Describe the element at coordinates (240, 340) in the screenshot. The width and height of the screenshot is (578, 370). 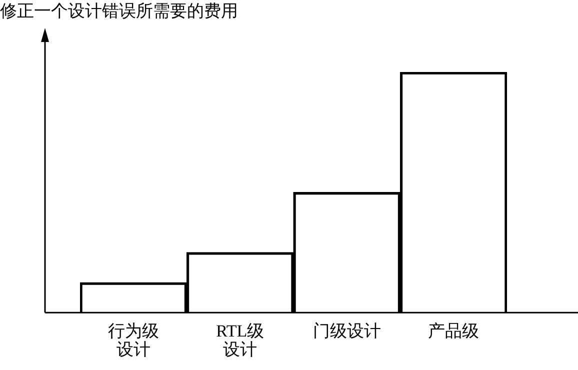
I see `x-tick-label: RTL级设计` at that location.